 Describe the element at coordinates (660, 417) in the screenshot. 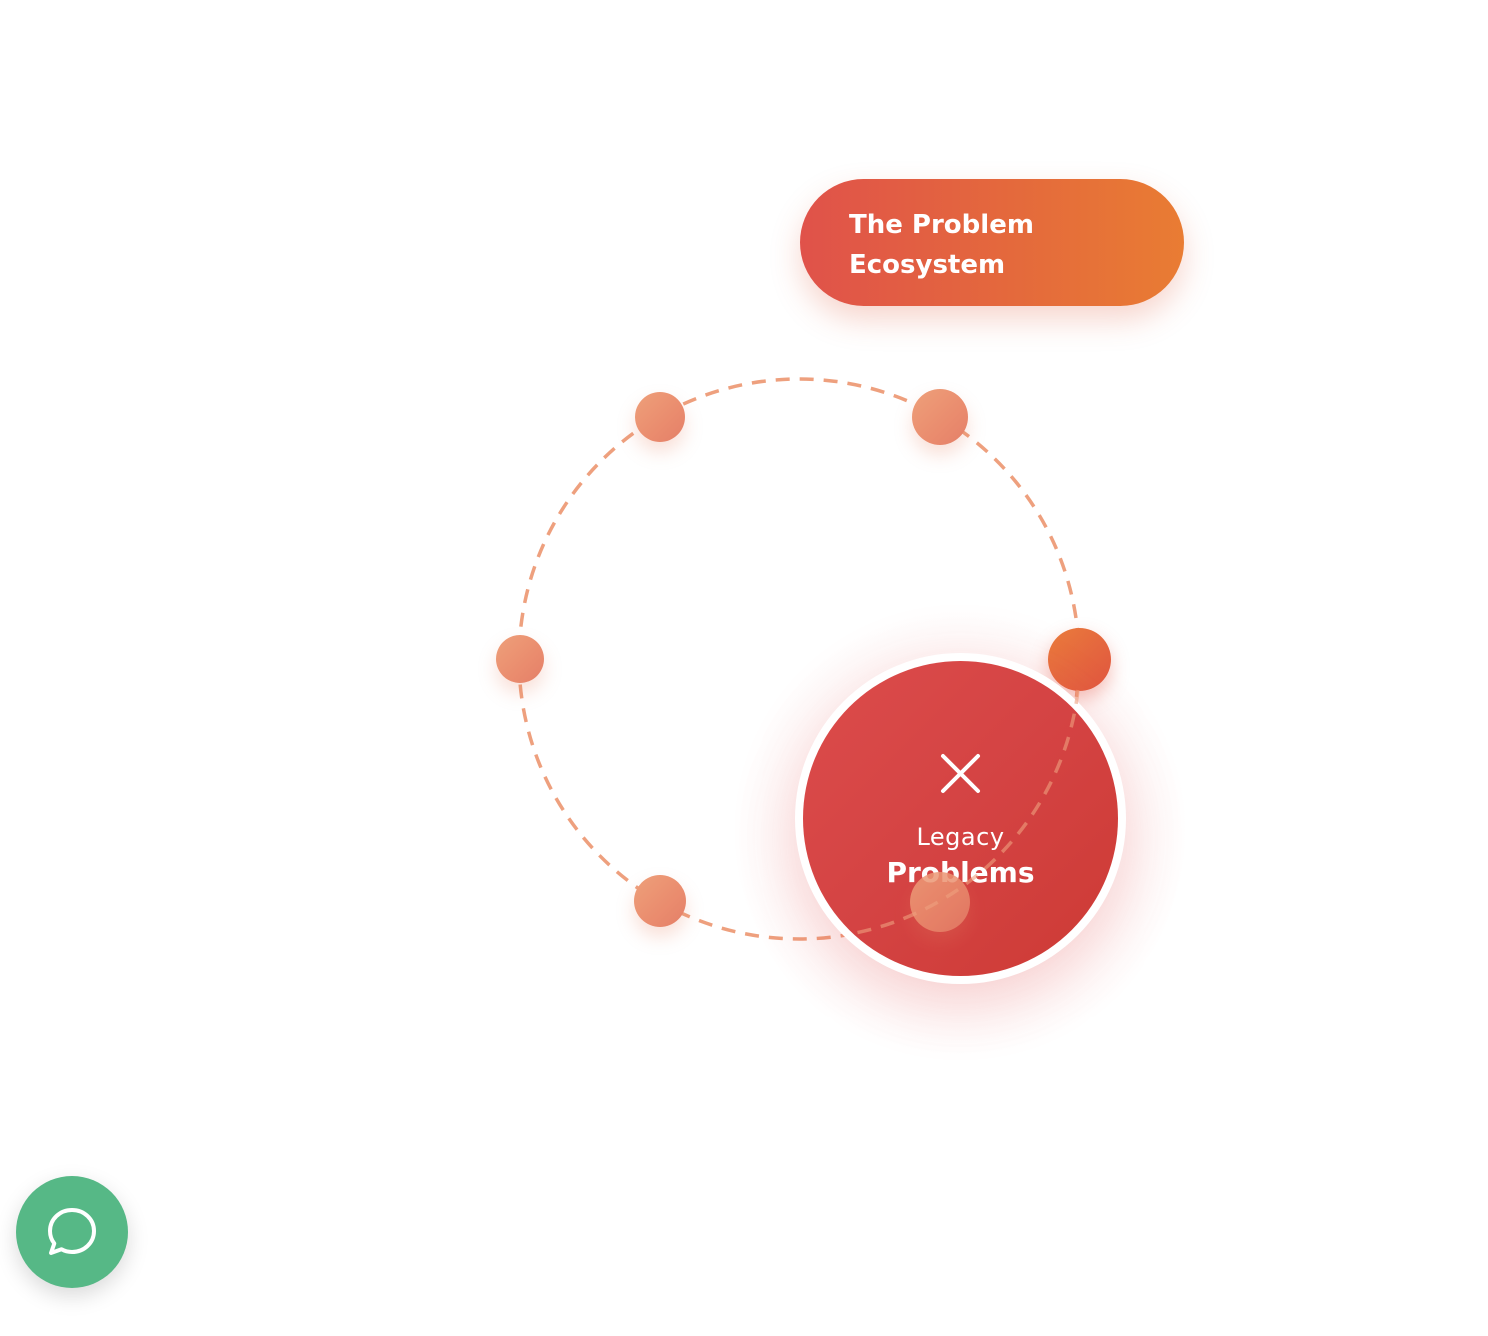

I see `orbit-node-top-left` at that location.